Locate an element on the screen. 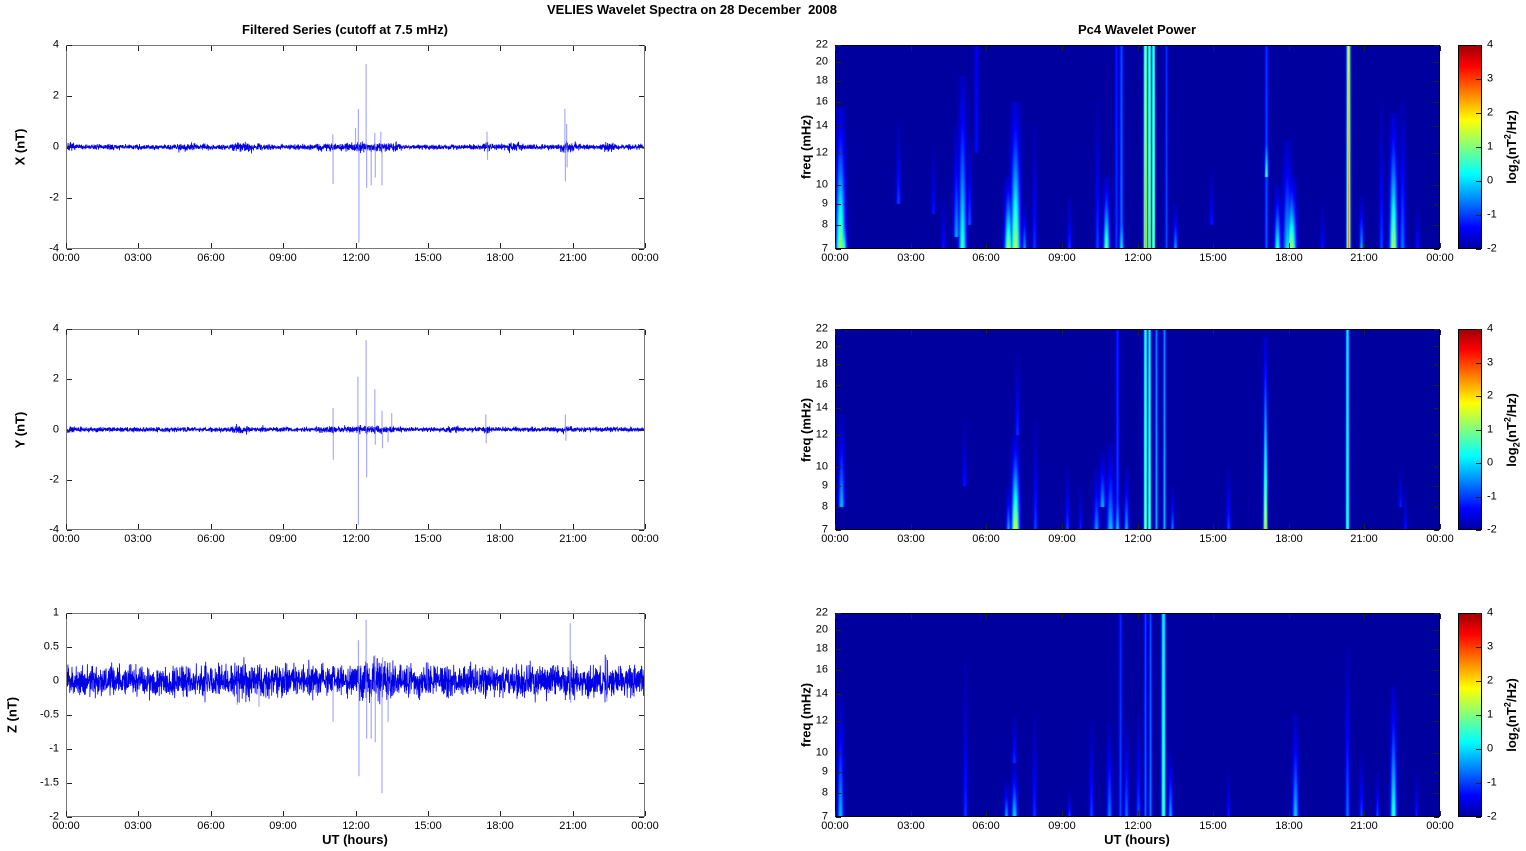  colorbar-tick-label: 4 is located at coordinates (1490, 328).